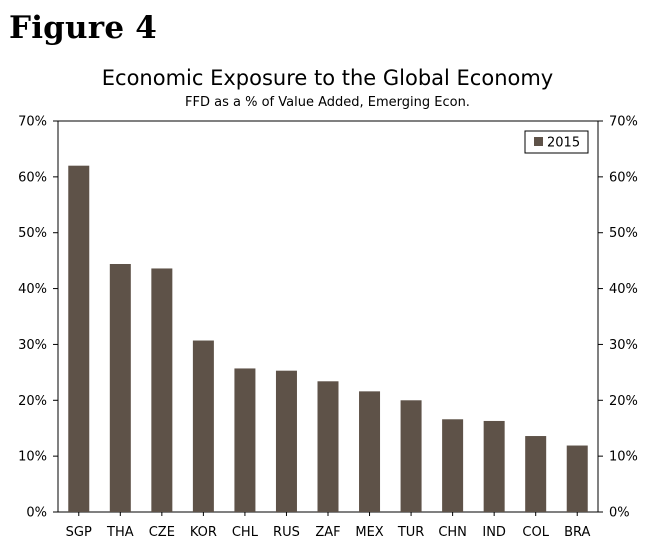 The height and width of the screenshot is (546, 655). I want to click on y-tick-label-right: 70%, so click(623, 122).